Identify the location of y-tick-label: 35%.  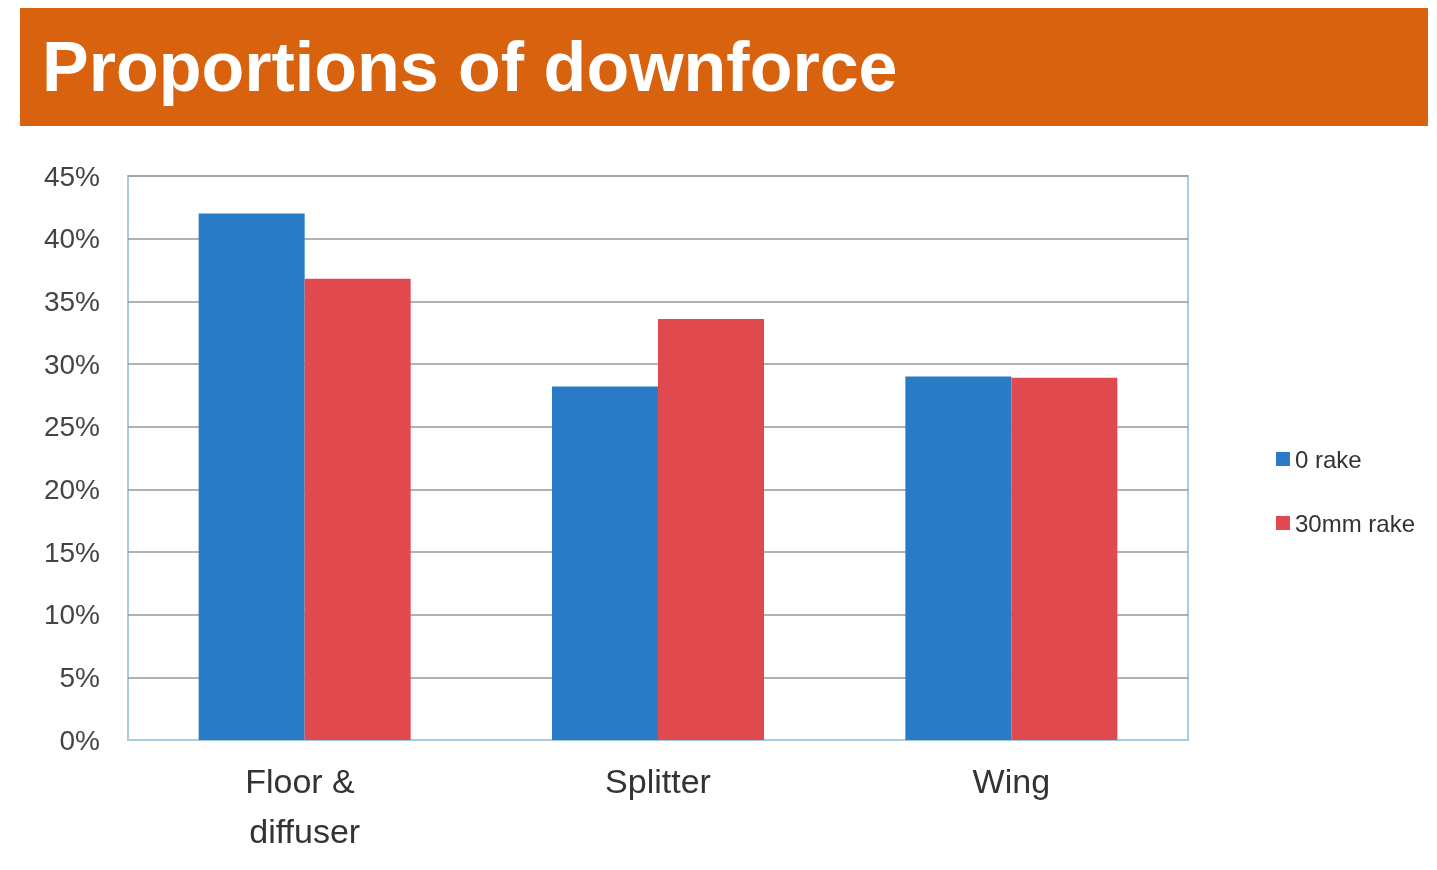
(71, 301).